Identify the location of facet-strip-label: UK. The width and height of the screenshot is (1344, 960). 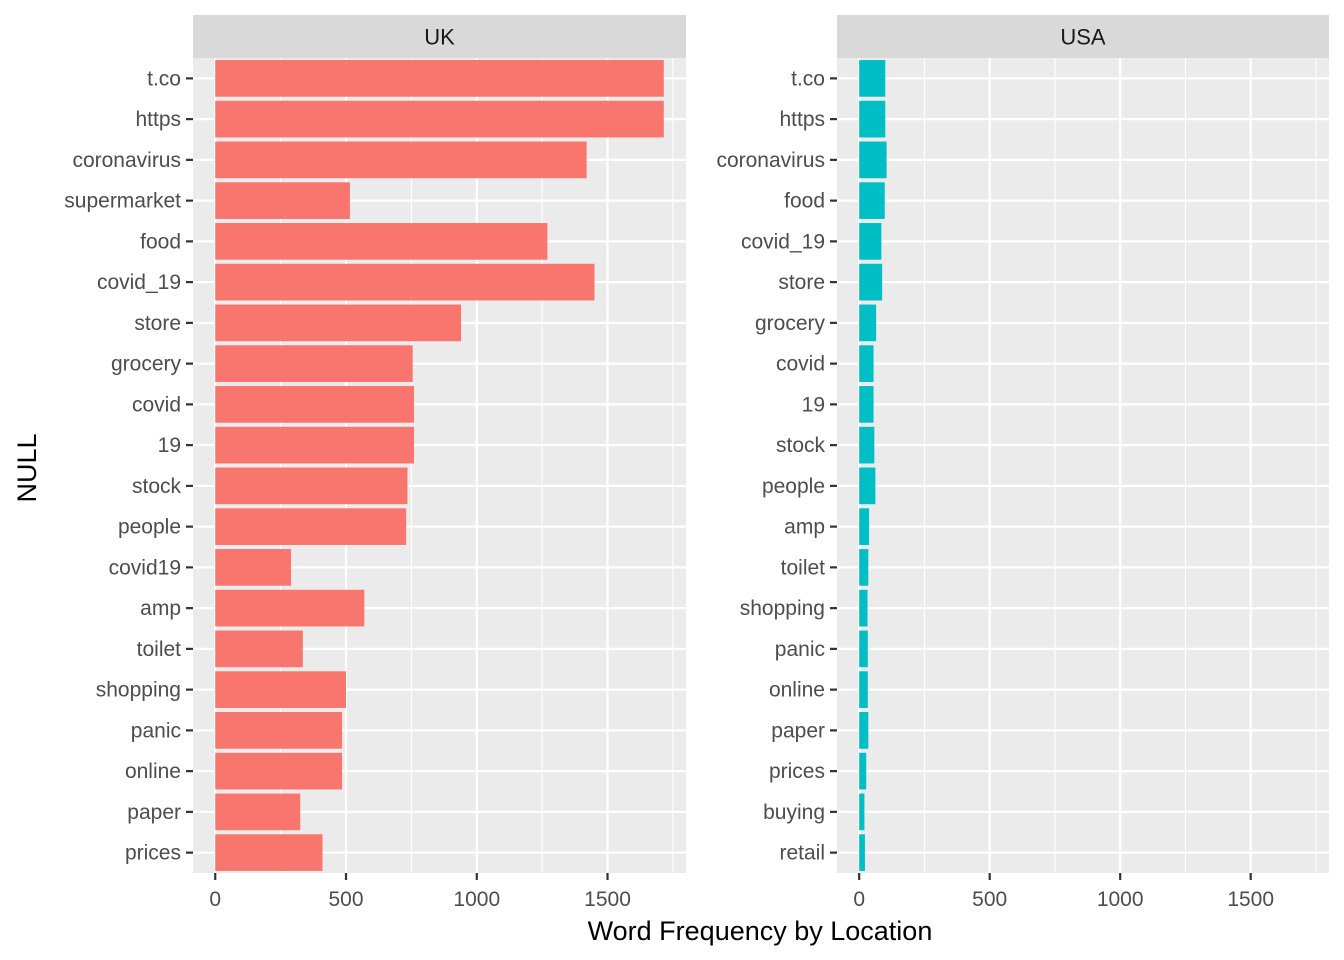
(439, 37).